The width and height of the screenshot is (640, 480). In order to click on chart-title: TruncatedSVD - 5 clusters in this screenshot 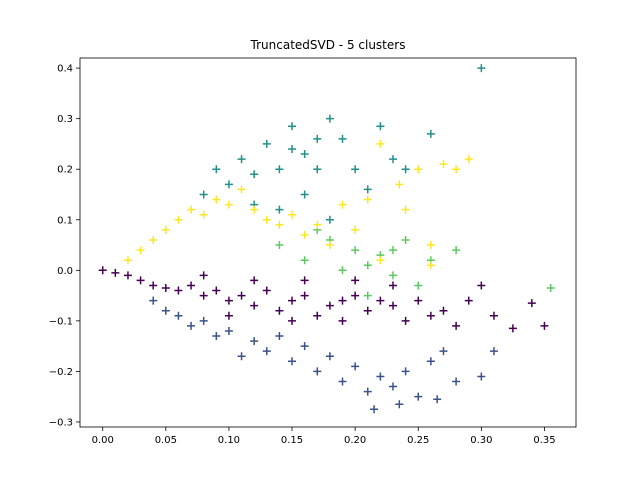, I will do `click(328, 45)`.